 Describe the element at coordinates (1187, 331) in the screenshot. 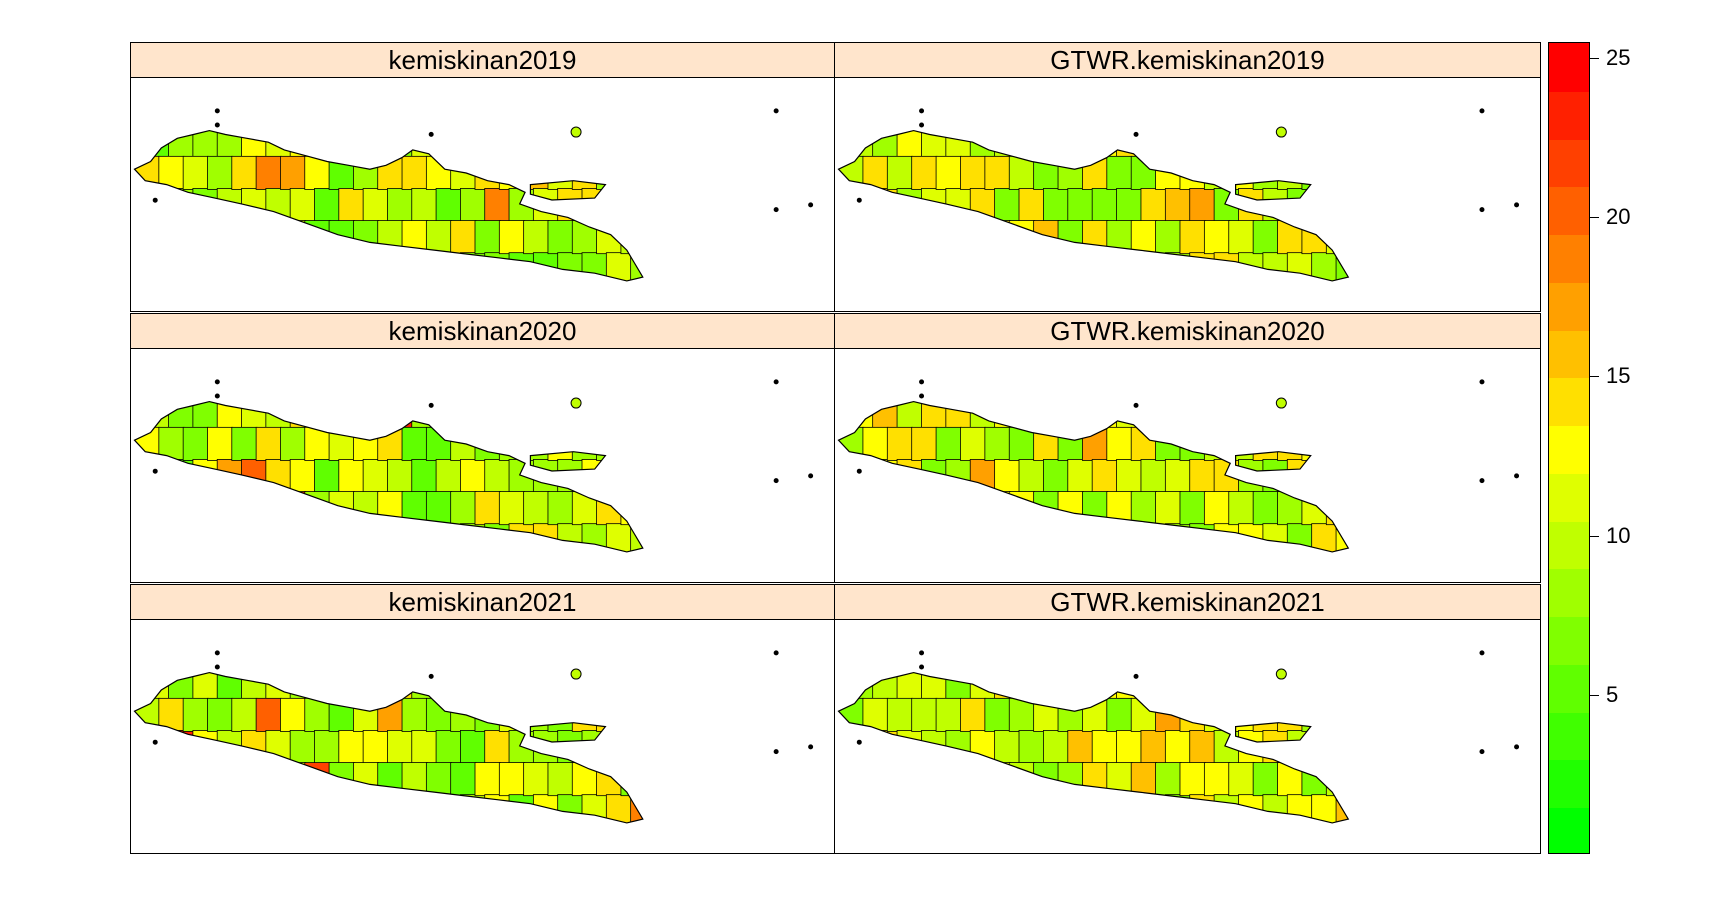

I see `panel-strip-title: GTWR.kemiskinan2020` at that location.